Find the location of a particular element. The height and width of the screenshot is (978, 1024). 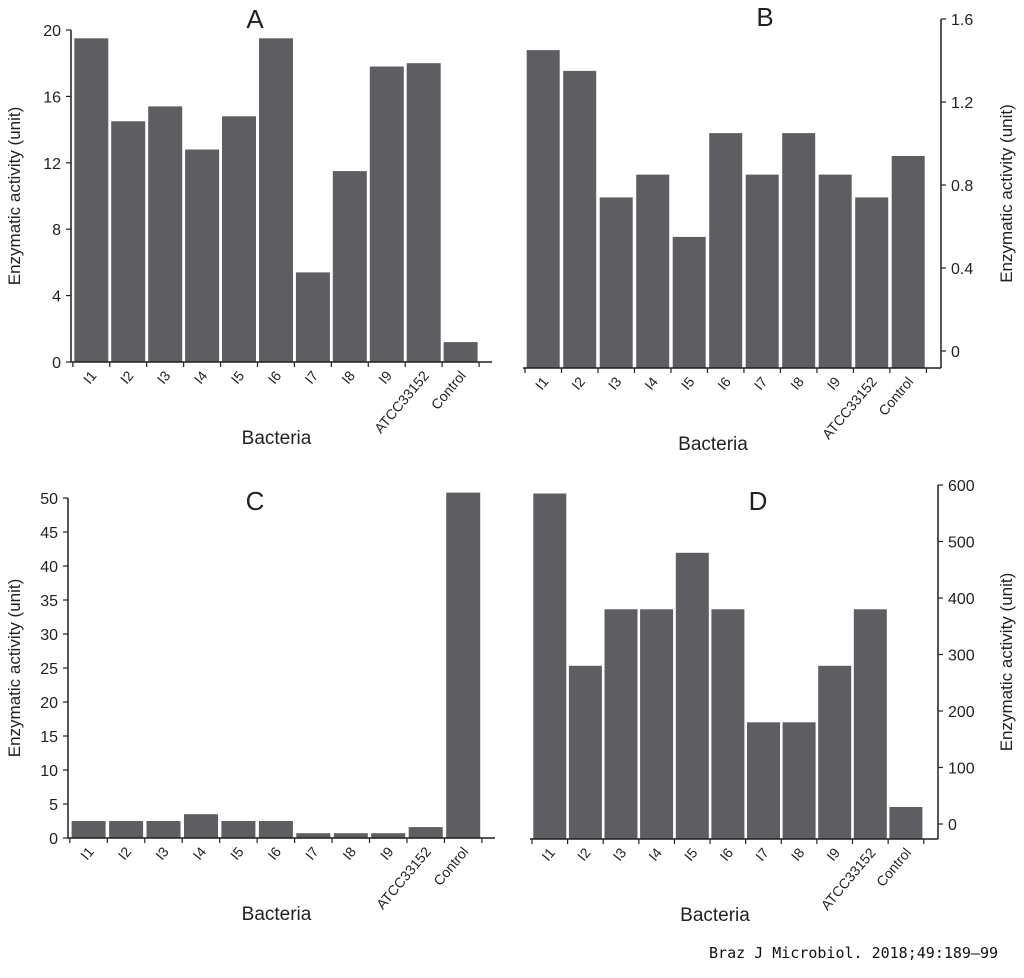

panel-title: B is located at coordinates (764, 17).